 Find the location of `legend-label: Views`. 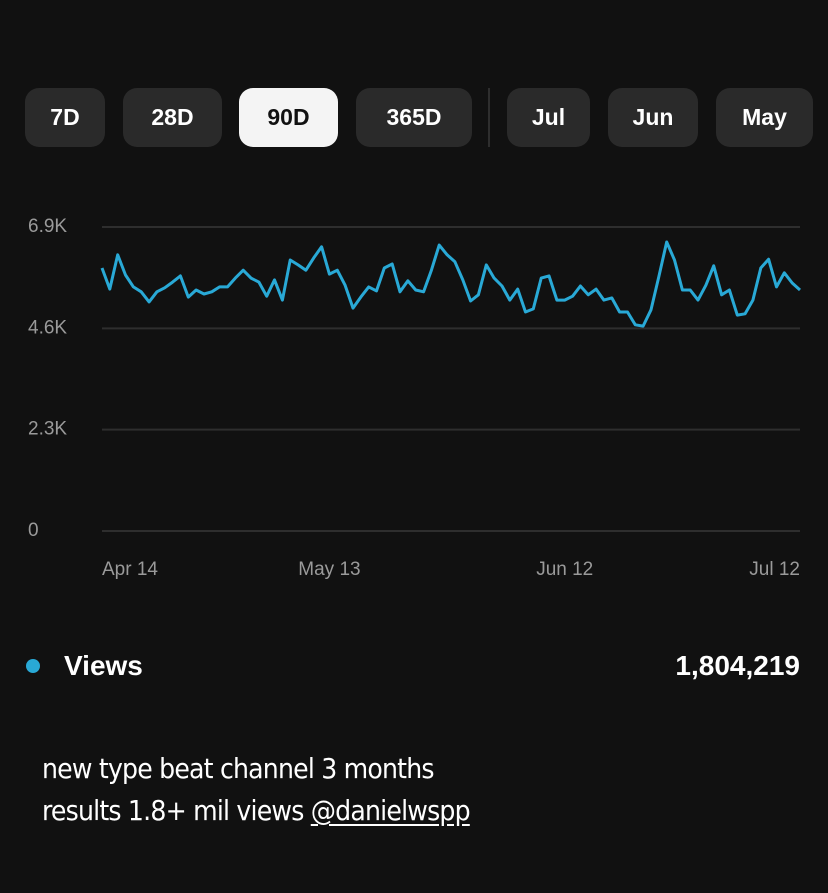

legend-label: Views is located at coordinates (103, 665).